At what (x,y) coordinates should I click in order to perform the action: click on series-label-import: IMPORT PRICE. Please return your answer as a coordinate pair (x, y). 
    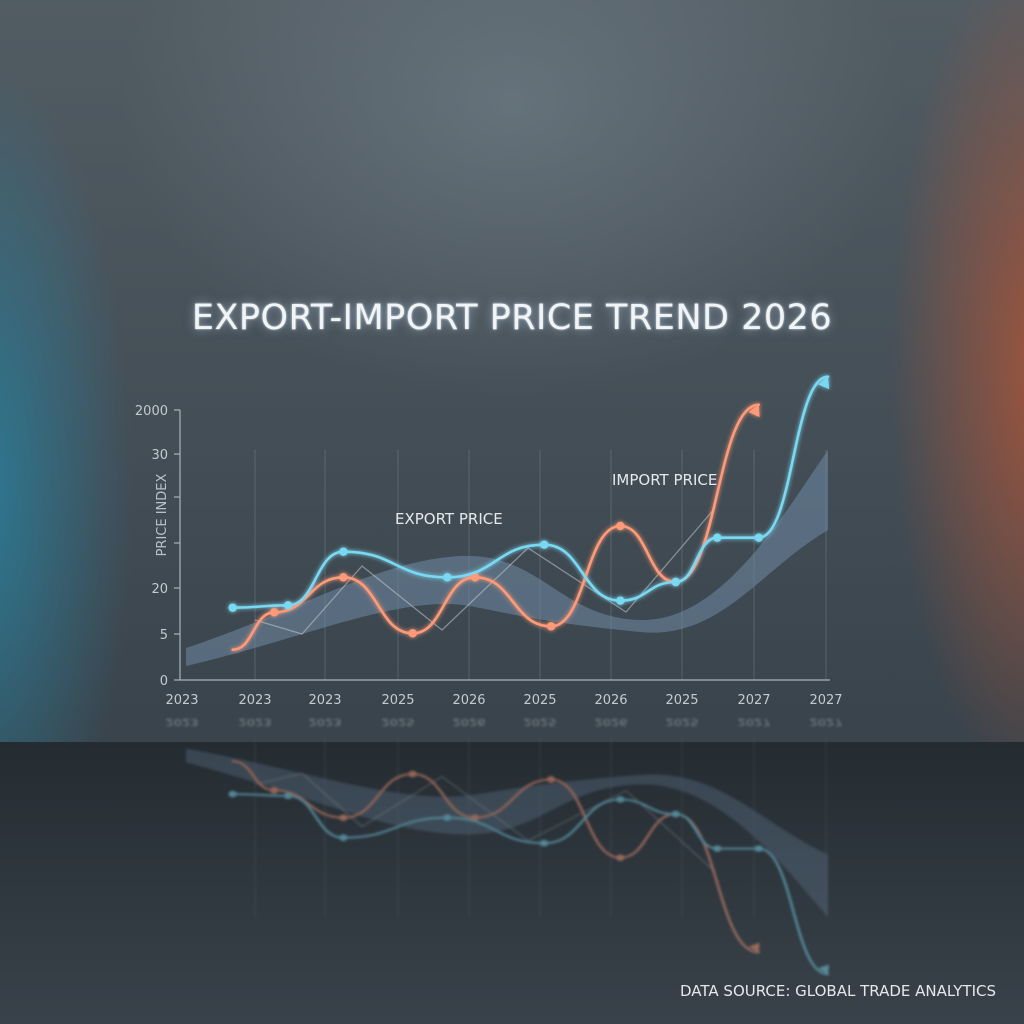
    Looking at the image, I should click on (664, 480).